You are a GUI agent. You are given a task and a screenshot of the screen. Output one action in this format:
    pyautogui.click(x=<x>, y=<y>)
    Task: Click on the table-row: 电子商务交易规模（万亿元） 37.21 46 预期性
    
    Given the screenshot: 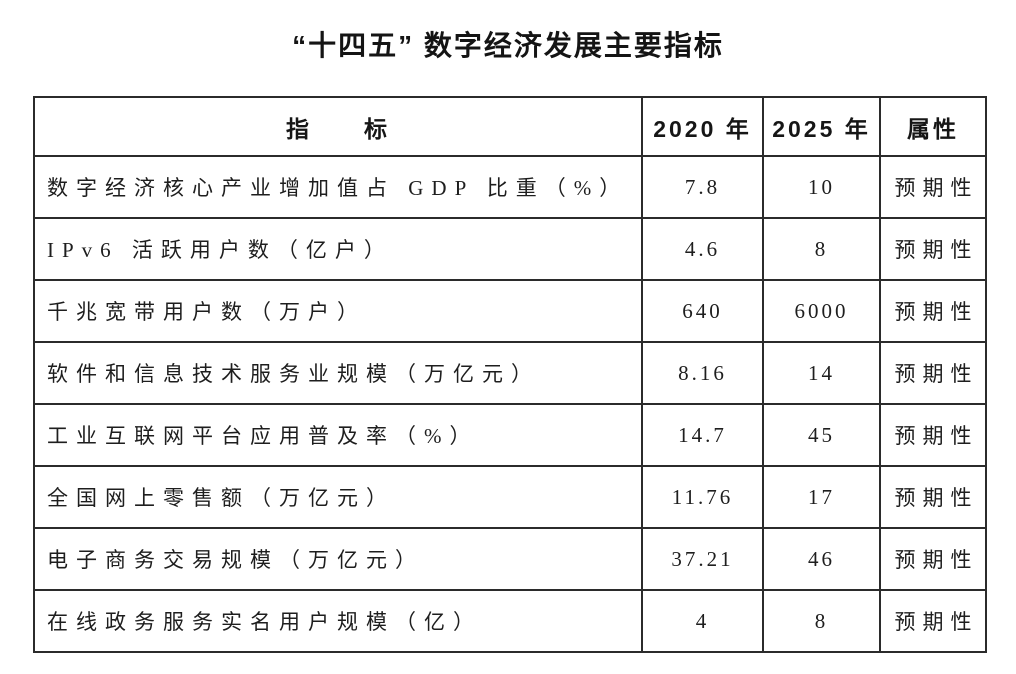 What is the action you would take?
    pyautogui.click(x=510, y=559)
    